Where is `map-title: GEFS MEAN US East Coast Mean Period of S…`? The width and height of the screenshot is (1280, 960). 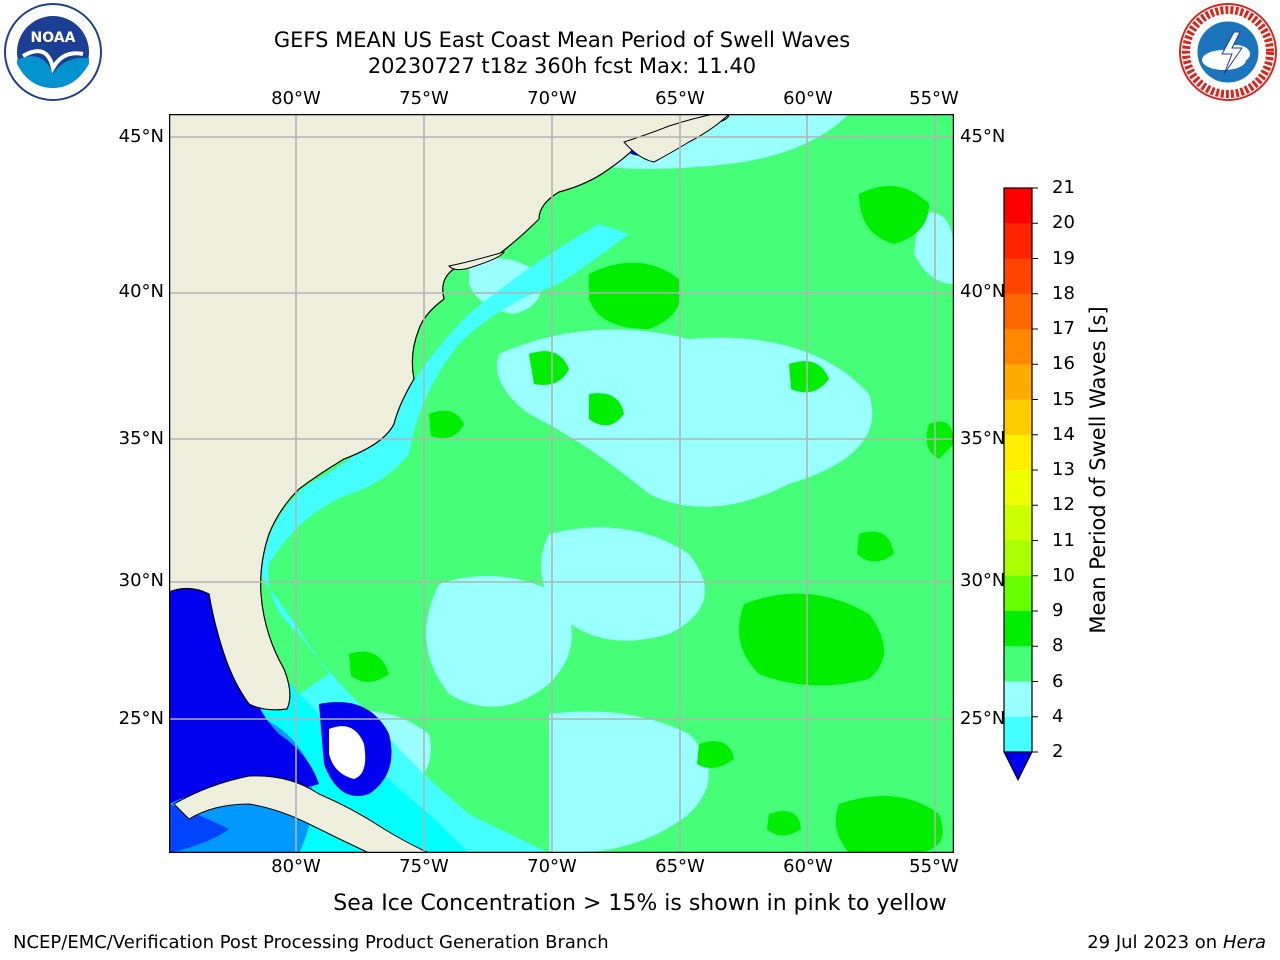 map-title: GEFS MEAN US East Coast Mean Period of S… is located at coordinates (562, 40).